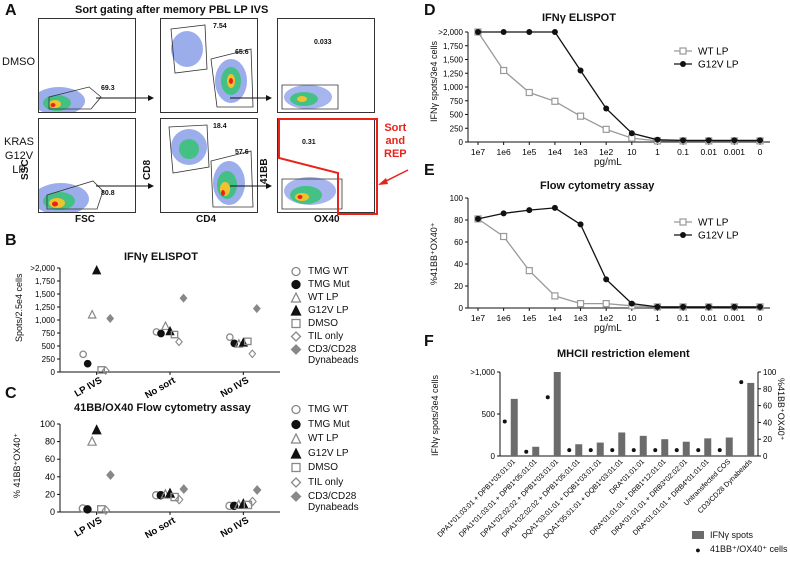 The image size is (790, 561). I want to click on flow-svg, so click(212, 66).